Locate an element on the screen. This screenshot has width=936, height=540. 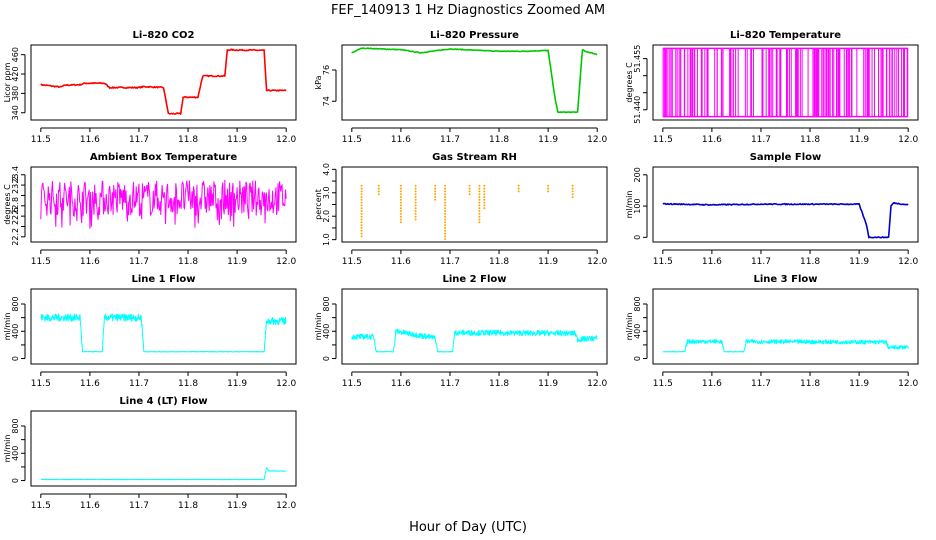
y-tick-label: 23.4 is located at coordinates (15, 175).